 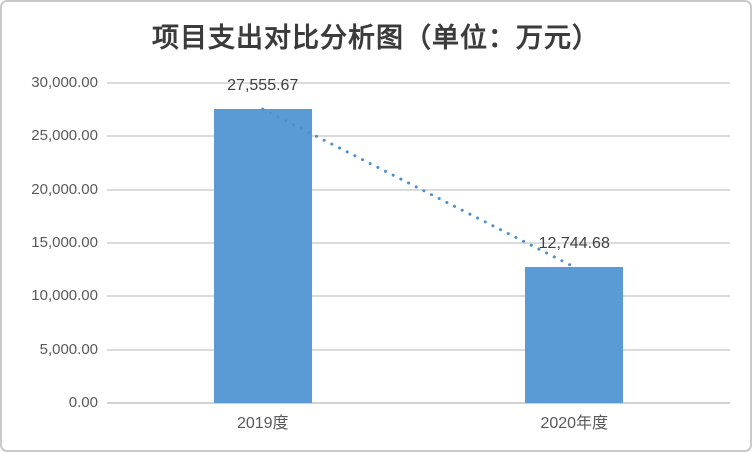 I want to click on y-axis-tick-label: 5,000.00, so click(x=68, y=349).